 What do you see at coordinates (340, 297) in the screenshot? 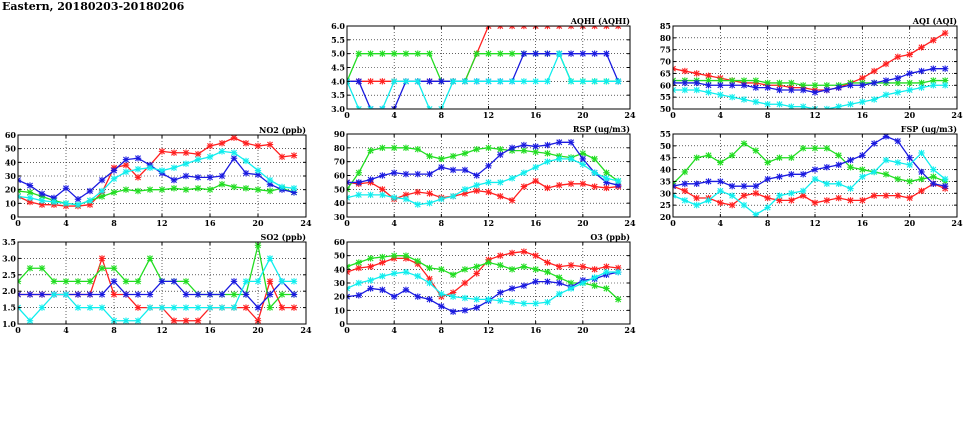
I see `y-tick-label: 20` at bounding box center [340, 297].